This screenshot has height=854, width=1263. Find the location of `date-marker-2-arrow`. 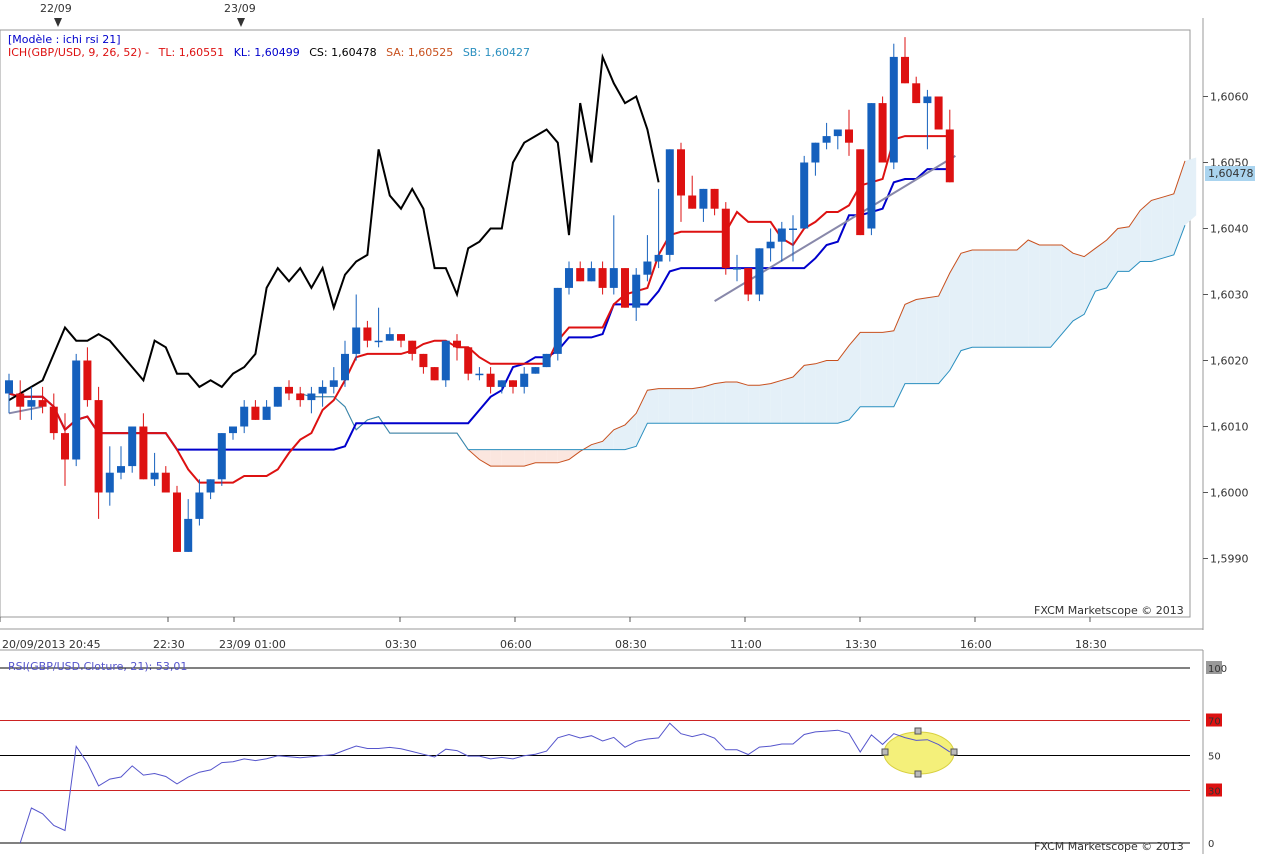

date-marker-2-arrow is located at coordinates (241, 22).